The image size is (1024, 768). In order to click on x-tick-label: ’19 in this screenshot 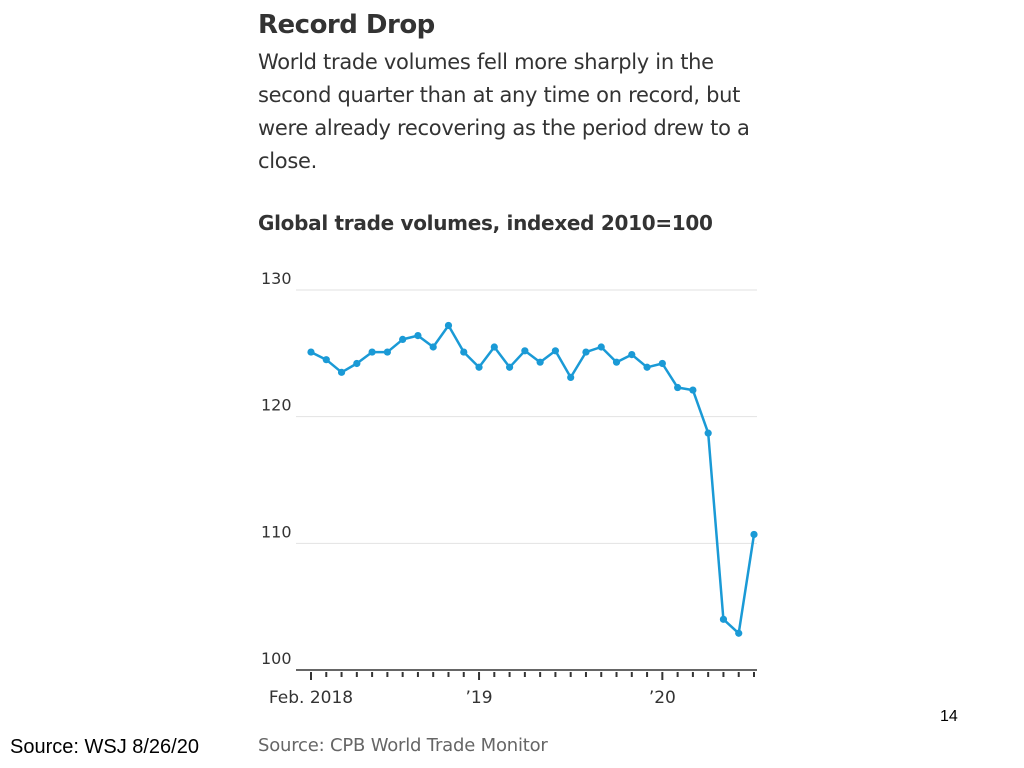, I will do `click(479, 698)`.